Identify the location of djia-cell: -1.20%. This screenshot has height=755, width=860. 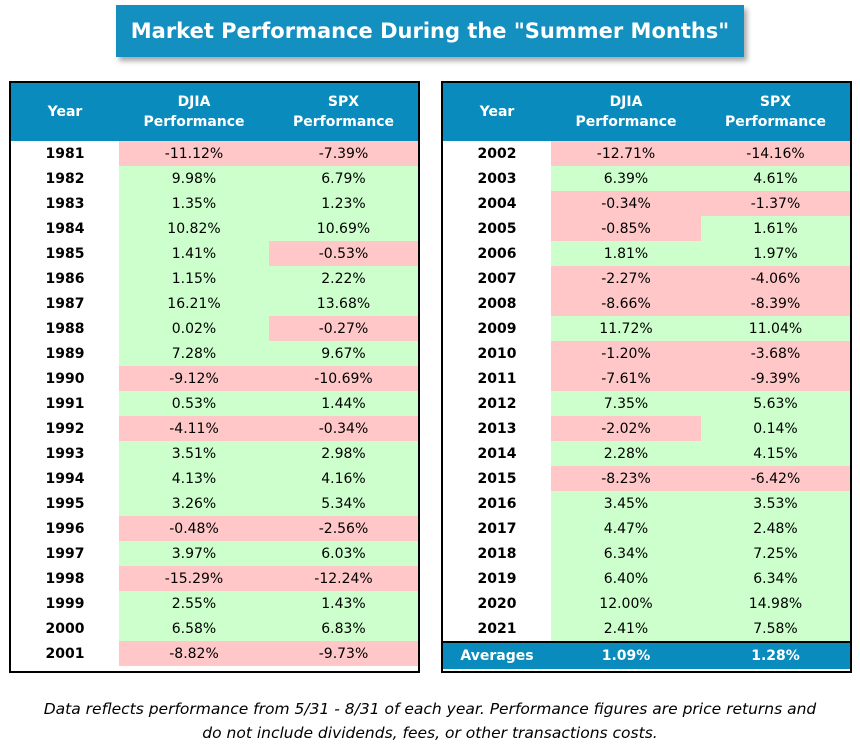
(626, 353).